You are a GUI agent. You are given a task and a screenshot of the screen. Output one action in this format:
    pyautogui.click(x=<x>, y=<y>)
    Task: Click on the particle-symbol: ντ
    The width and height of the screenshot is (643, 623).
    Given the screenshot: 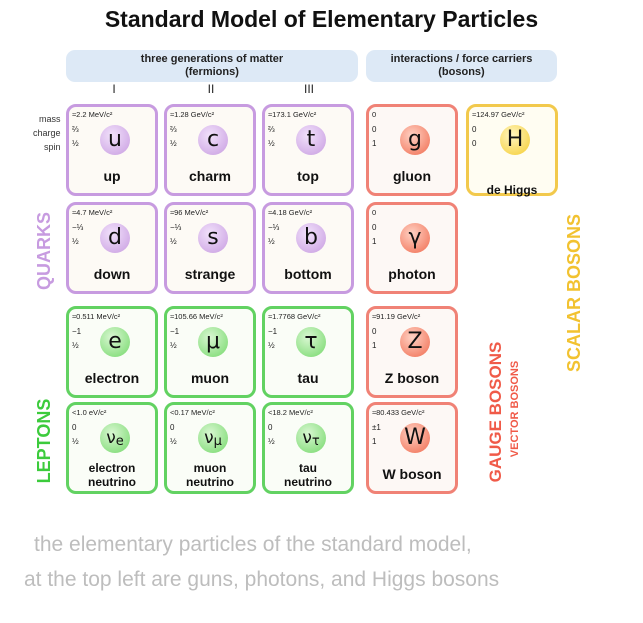 What is the action you would take?
    pyautogui.click(x=311, y=438)
    